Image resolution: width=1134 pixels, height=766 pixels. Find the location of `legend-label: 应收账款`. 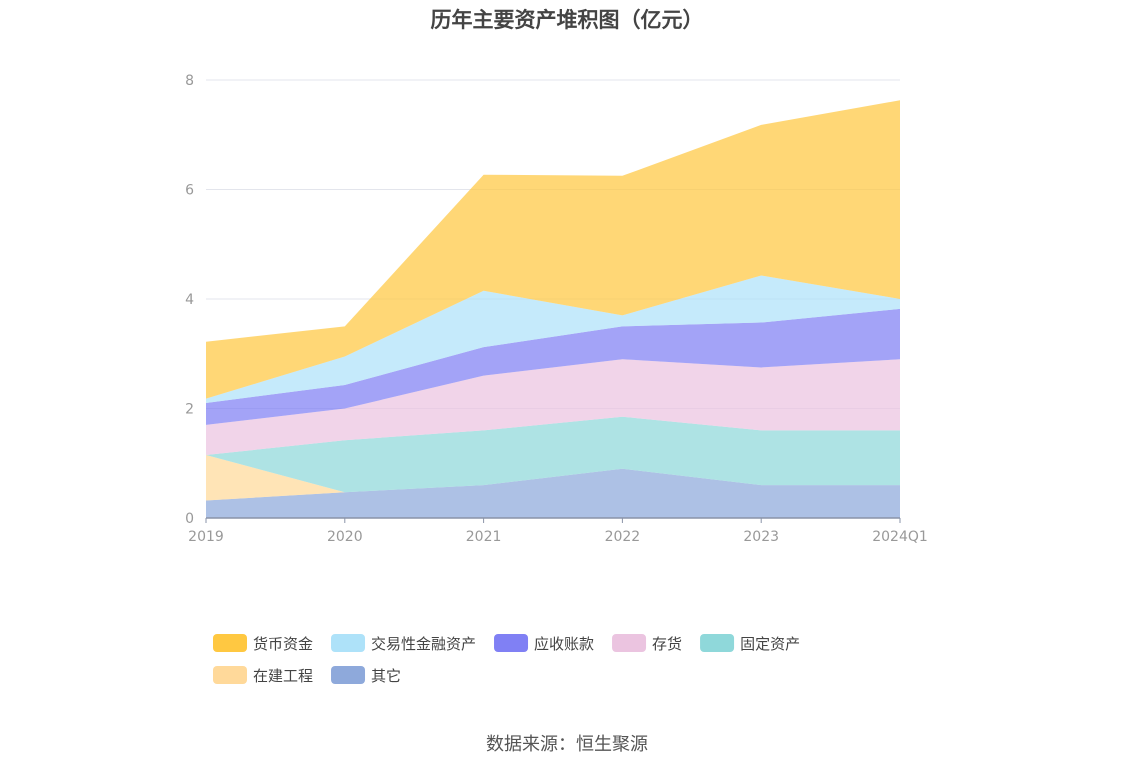

legend-label: 应收账款 is located at coordinates (564, 644).